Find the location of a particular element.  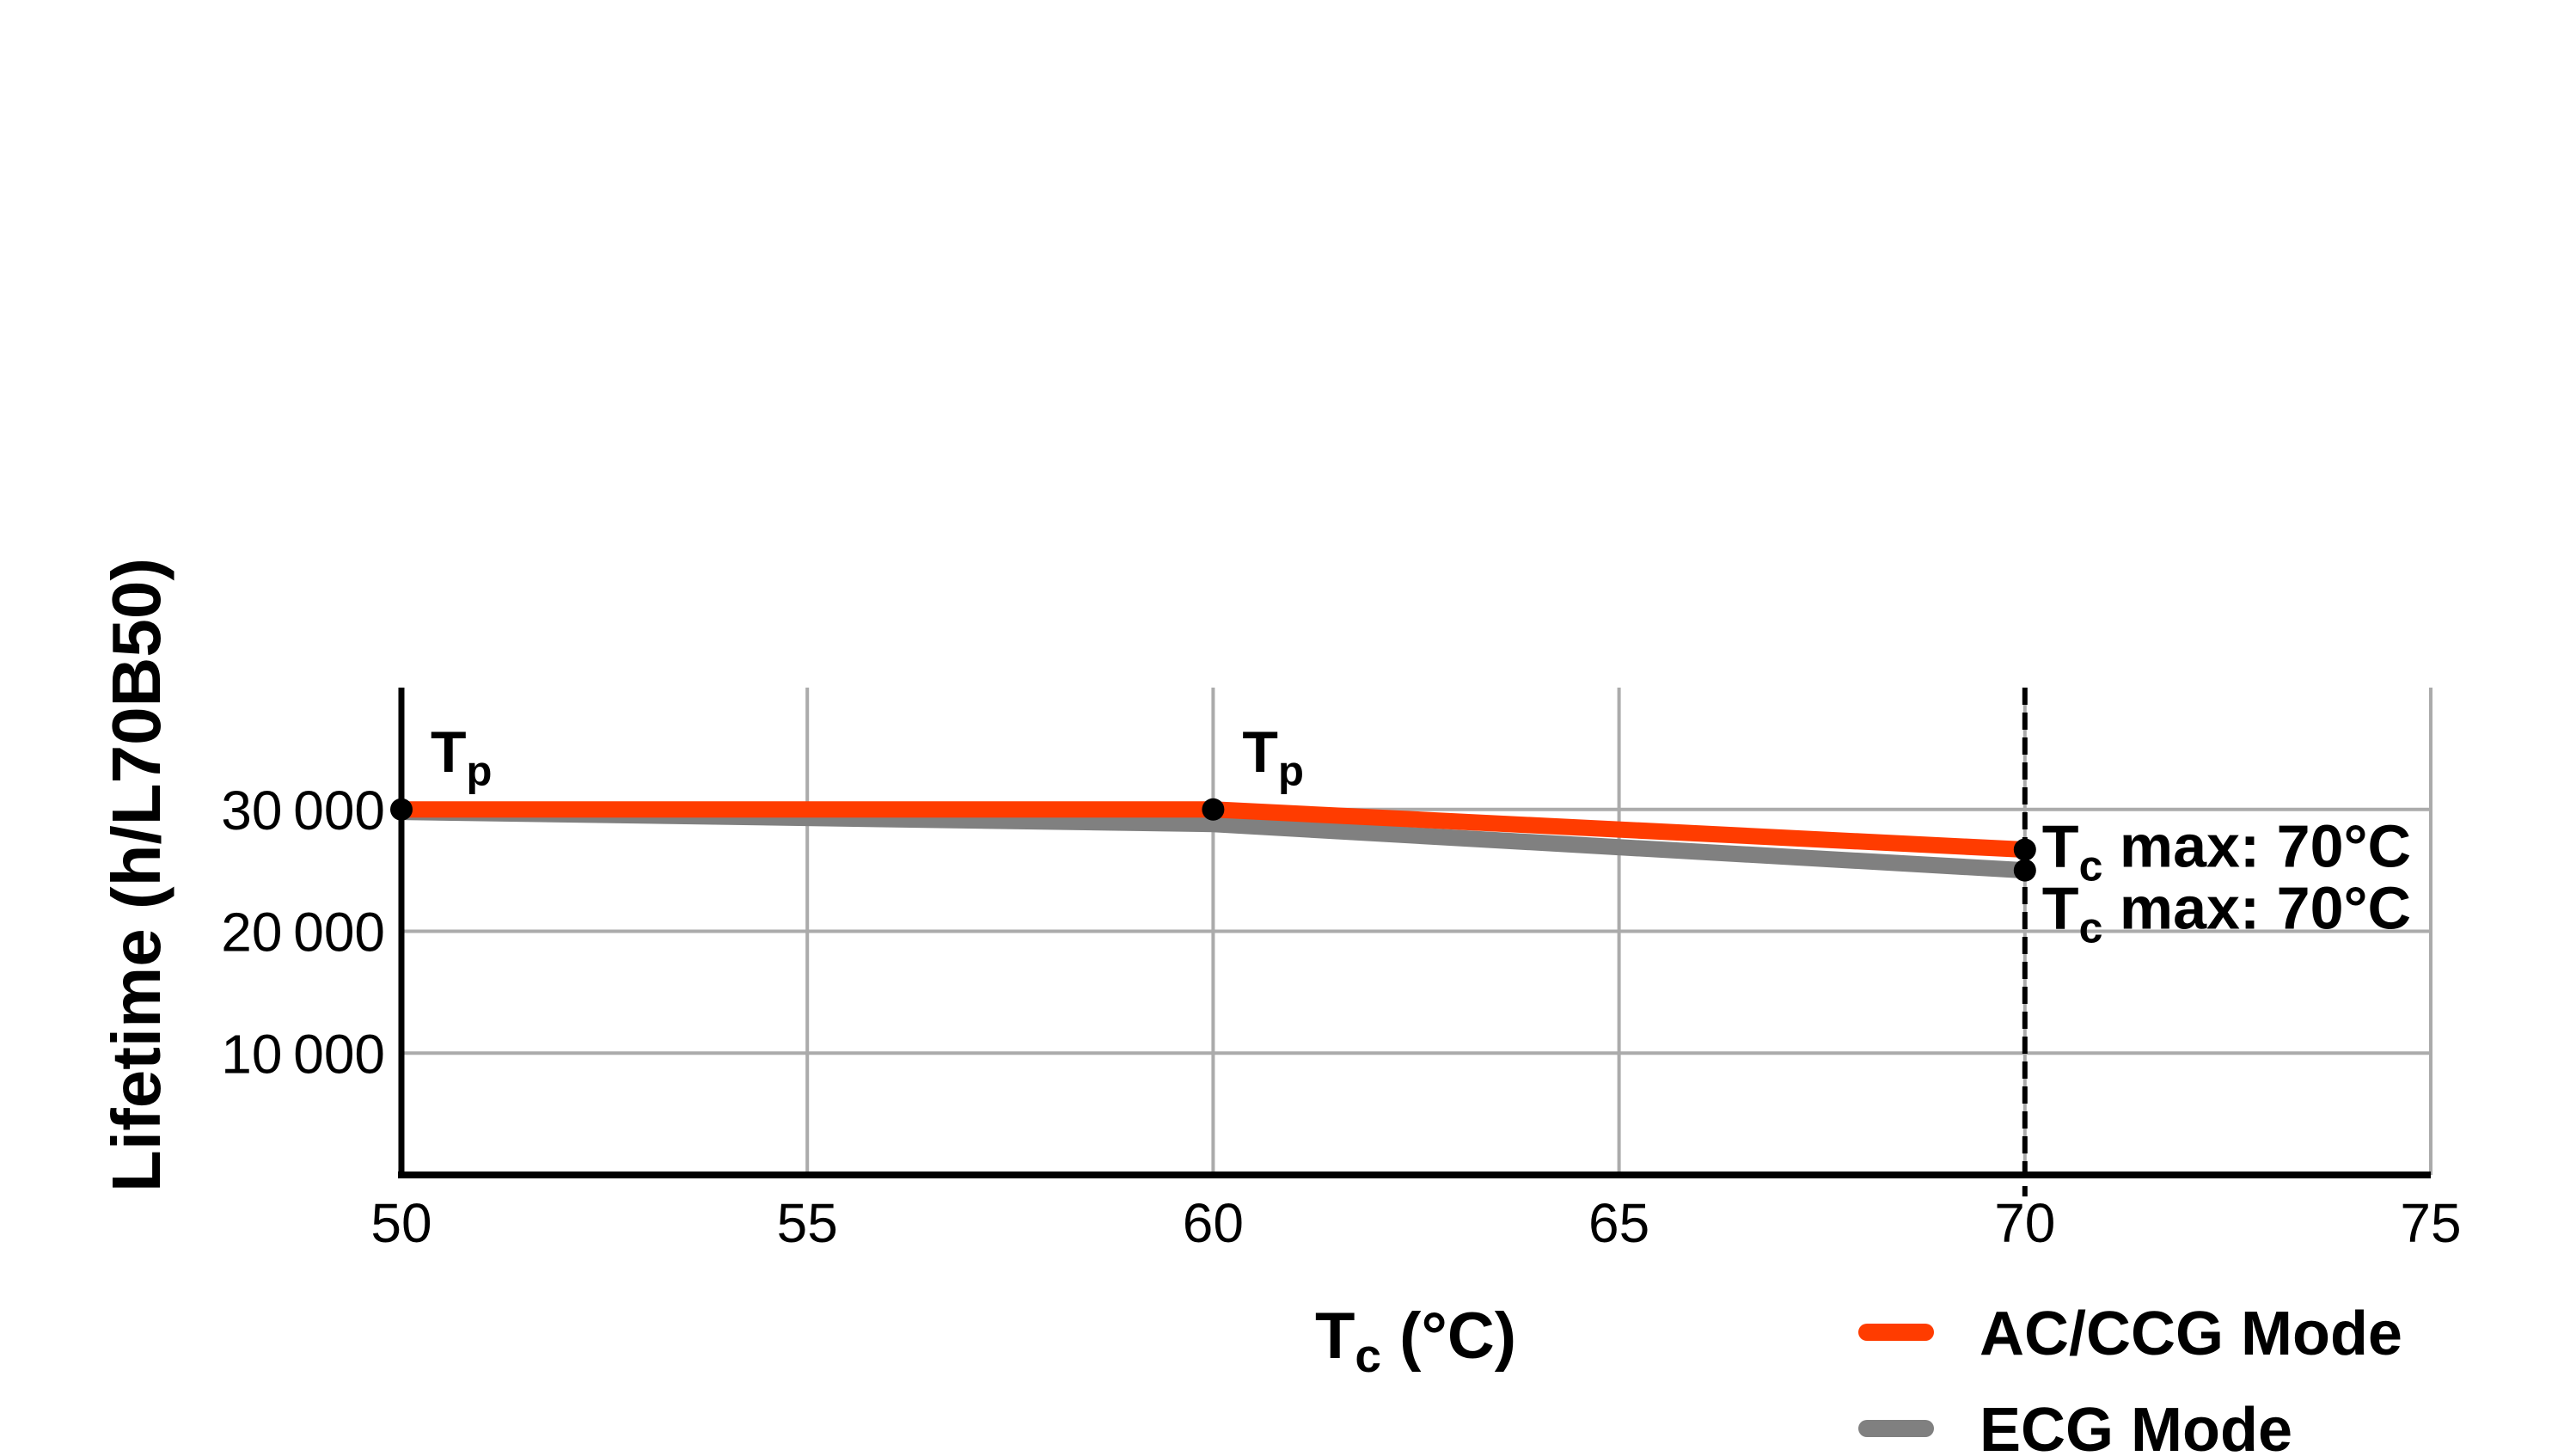

x-tick-label: 55 is located at coordinates (807, 1223).